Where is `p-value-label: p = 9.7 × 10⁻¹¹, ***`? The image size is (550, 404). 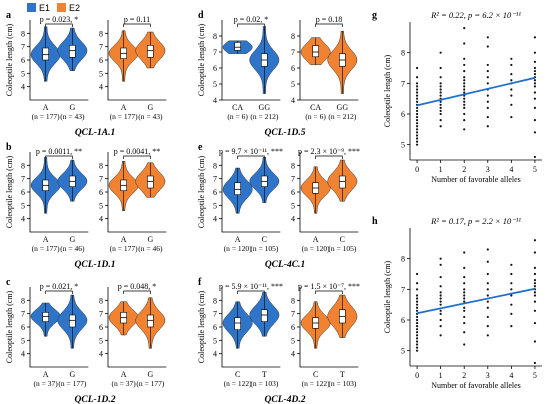 p-value-label: p = 9.7 × 10⁻¹¹, *** is located at coordinates (251, 151).